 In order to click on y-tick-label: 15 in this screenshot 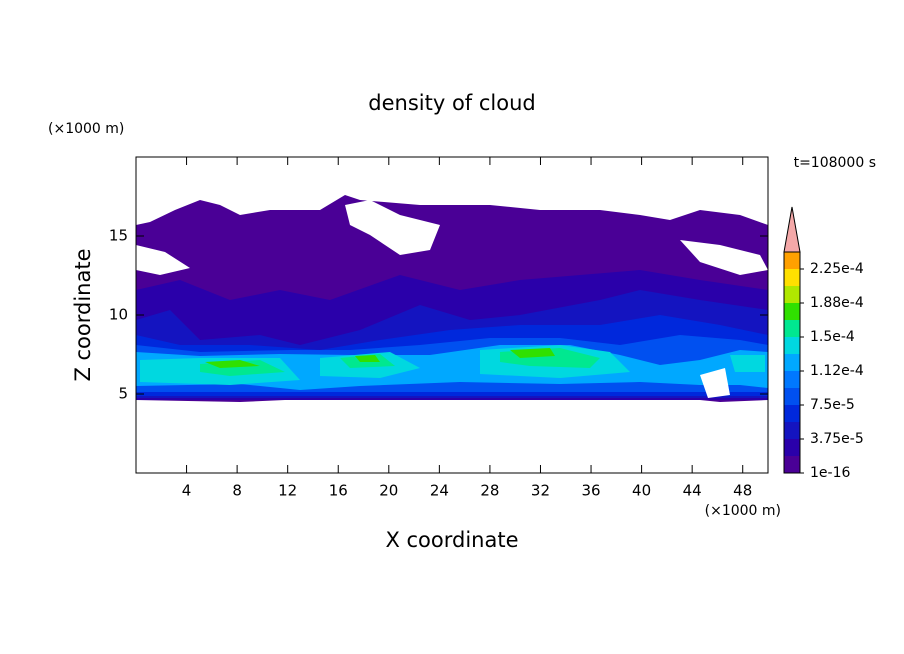, I will do `click(118, 236)`.